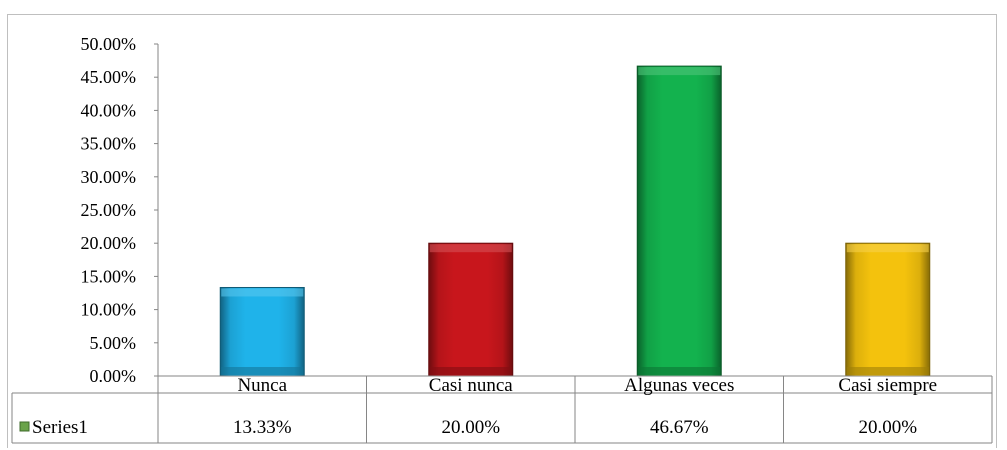  I want to click on y-tick-label: 45.00%, so click(109, 77).